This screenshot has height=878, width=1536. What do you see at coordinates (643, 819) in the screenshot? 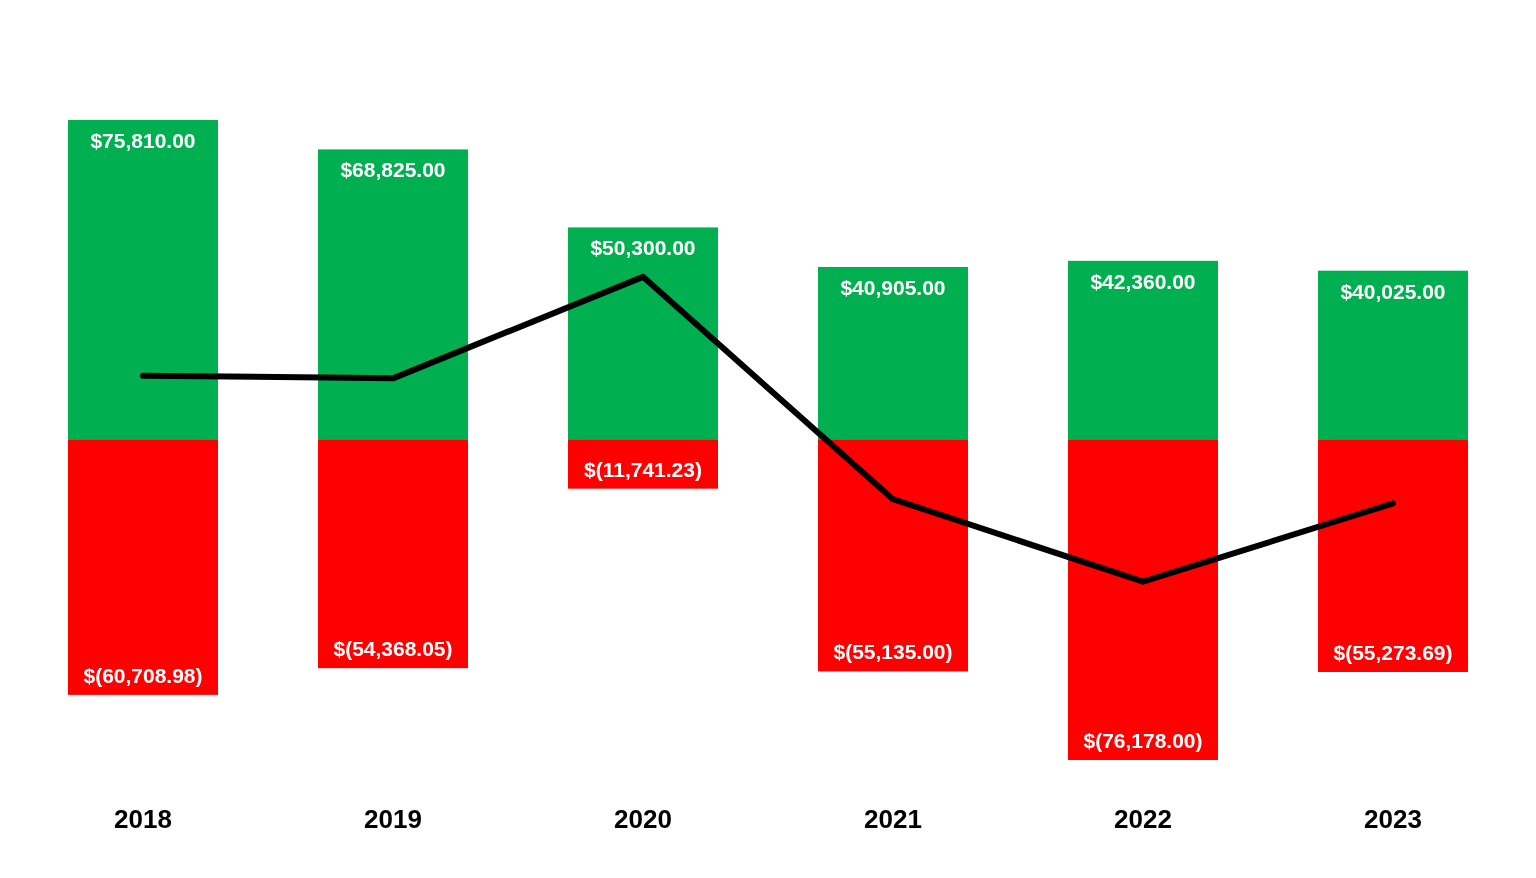
I see `x-tick-label: 2020` at bounding box center [643, 819].